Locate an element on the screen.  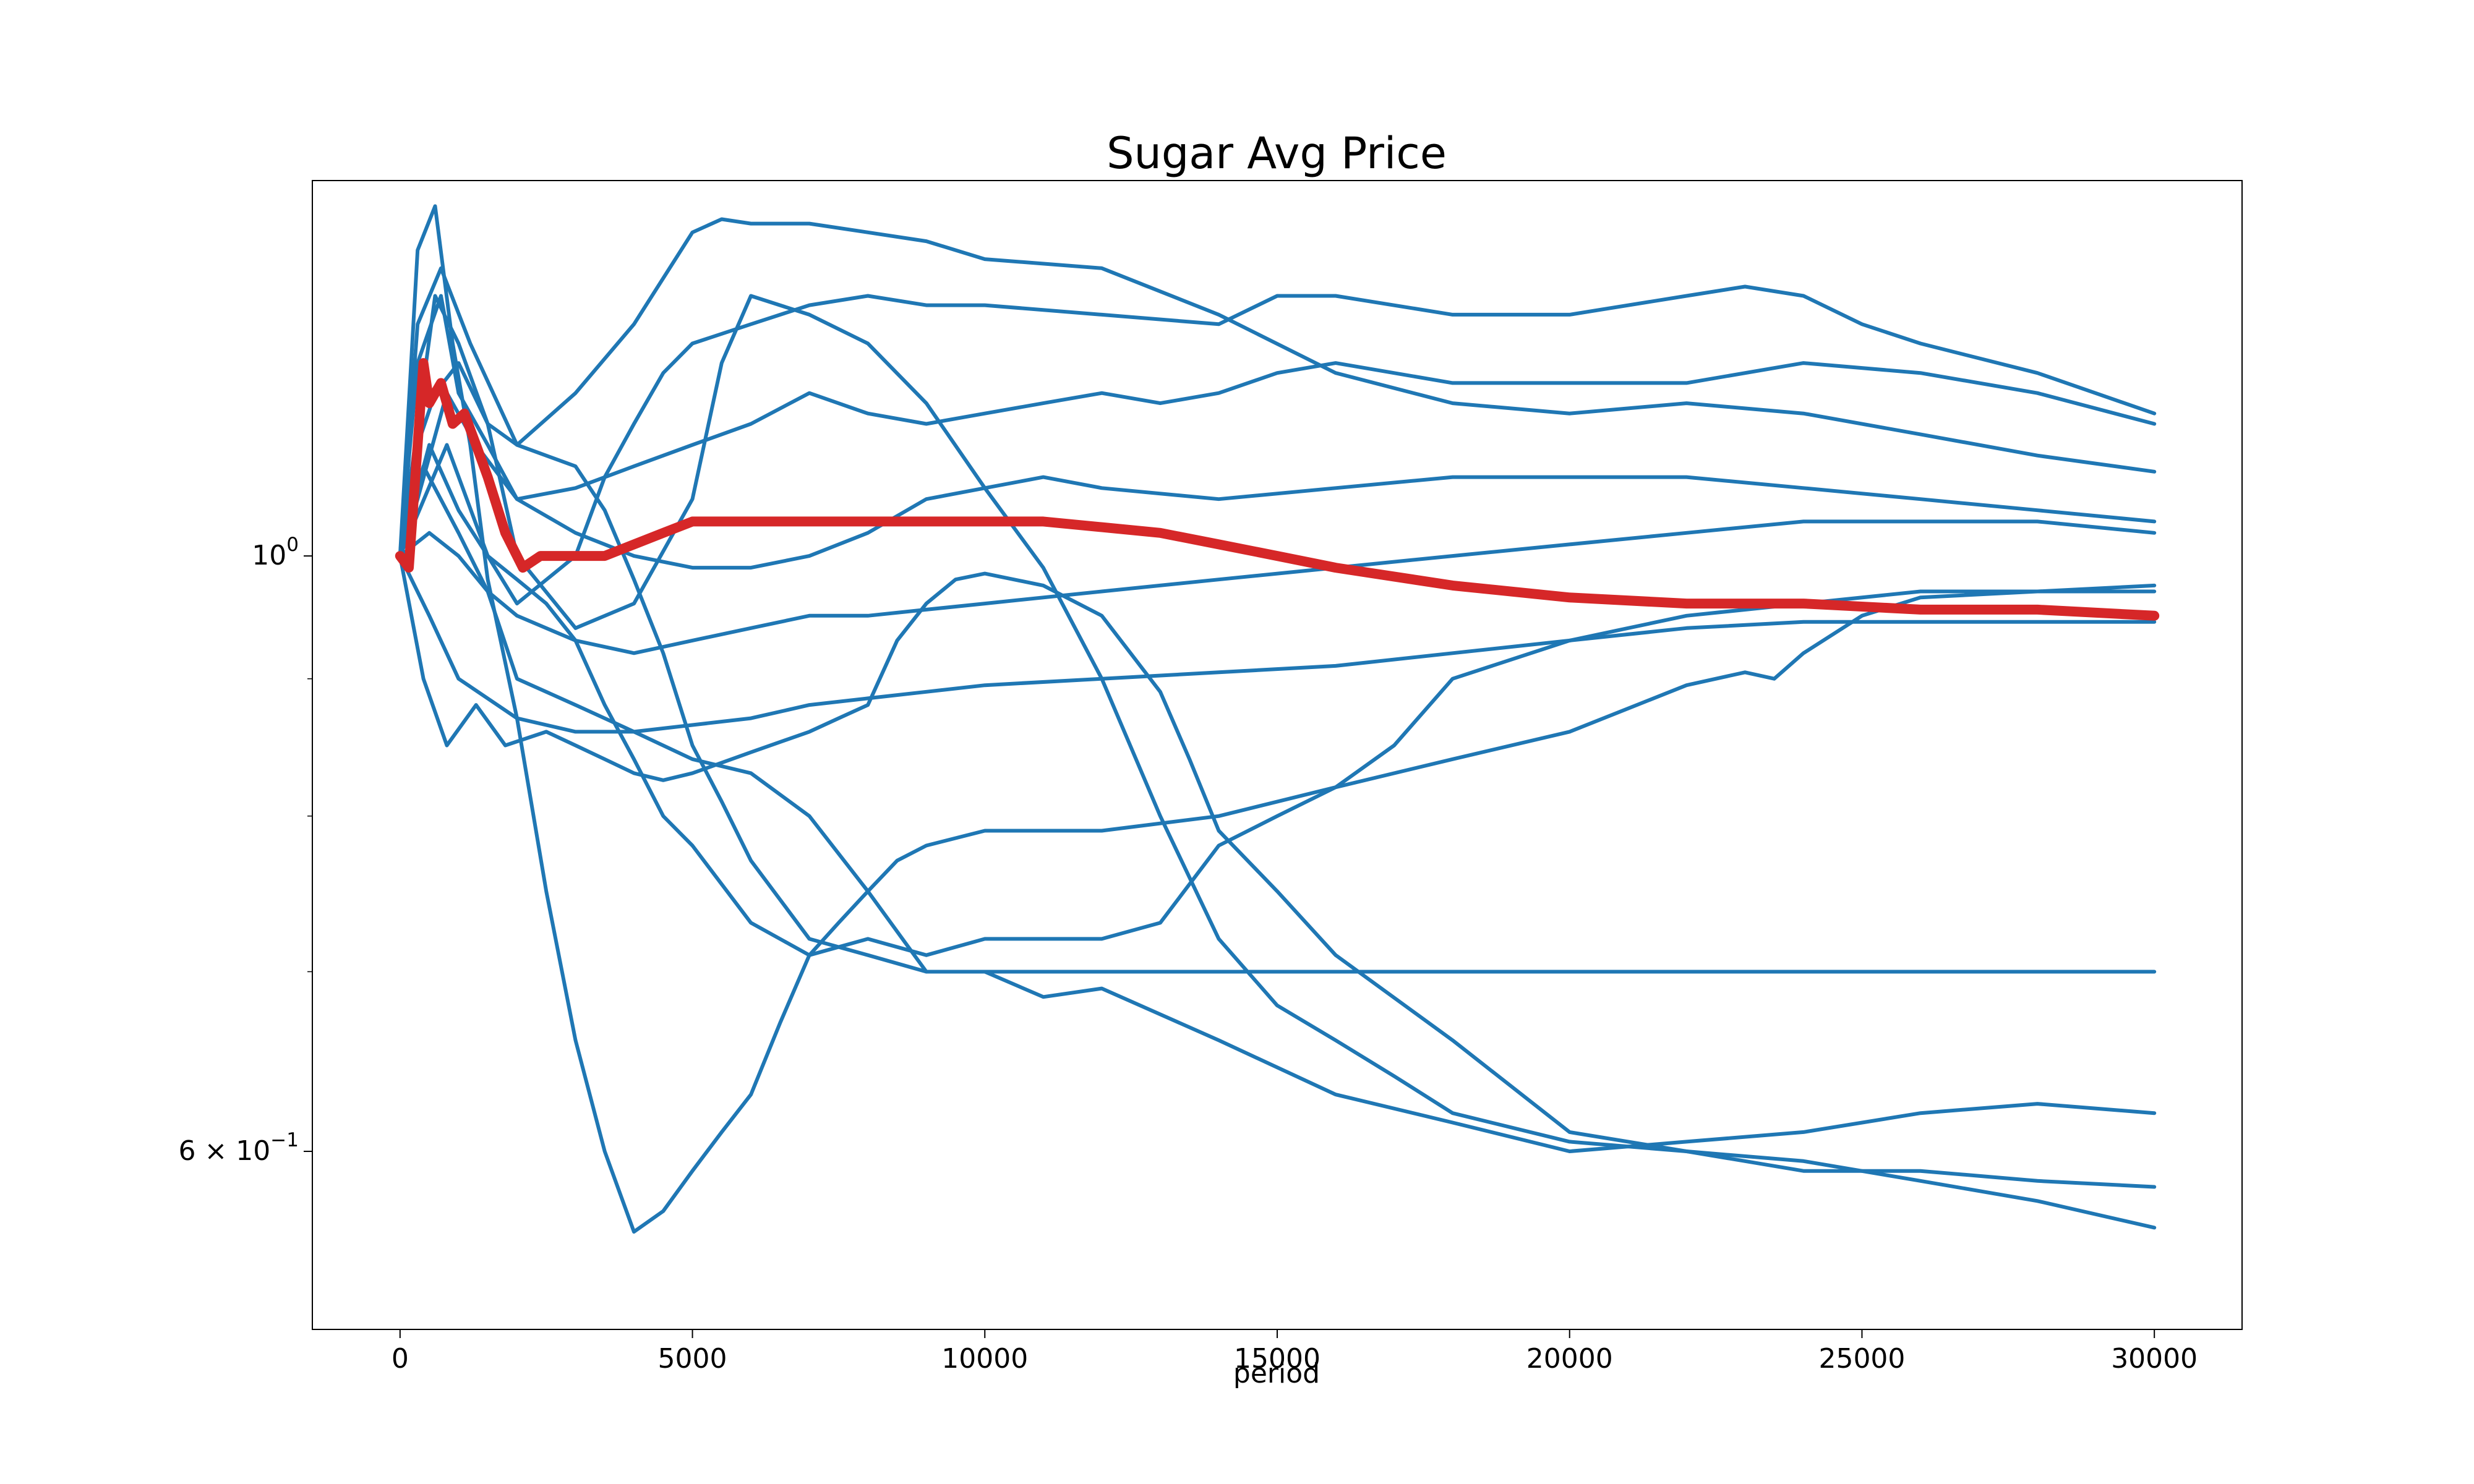
y-axis: 100 6 × 10−1 is located at coordinates (245, 850).